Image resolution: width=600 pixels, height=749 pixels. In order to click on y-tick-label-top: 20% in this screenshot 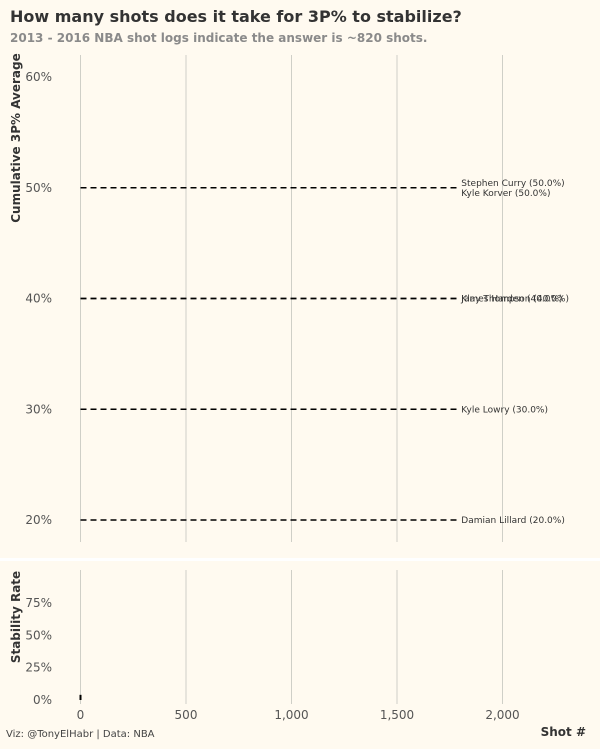, I will do `click(38, 520)`.